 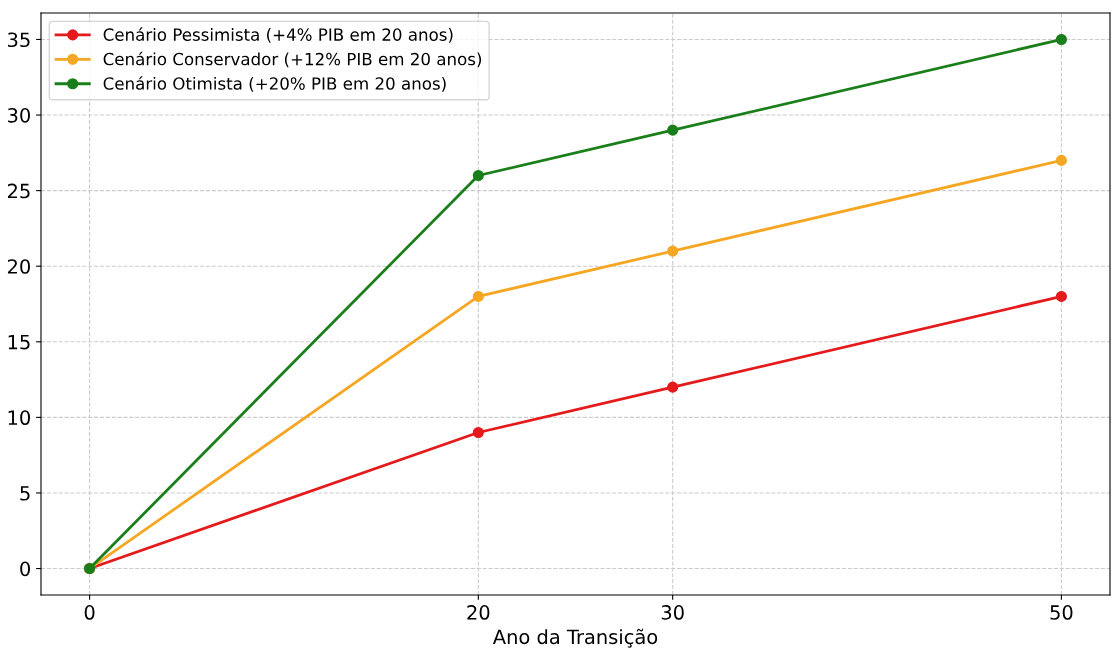 I want to click on legend-label: Cenário Conservador (+12% PIB em 20 anos), so click(x=292, y=59).